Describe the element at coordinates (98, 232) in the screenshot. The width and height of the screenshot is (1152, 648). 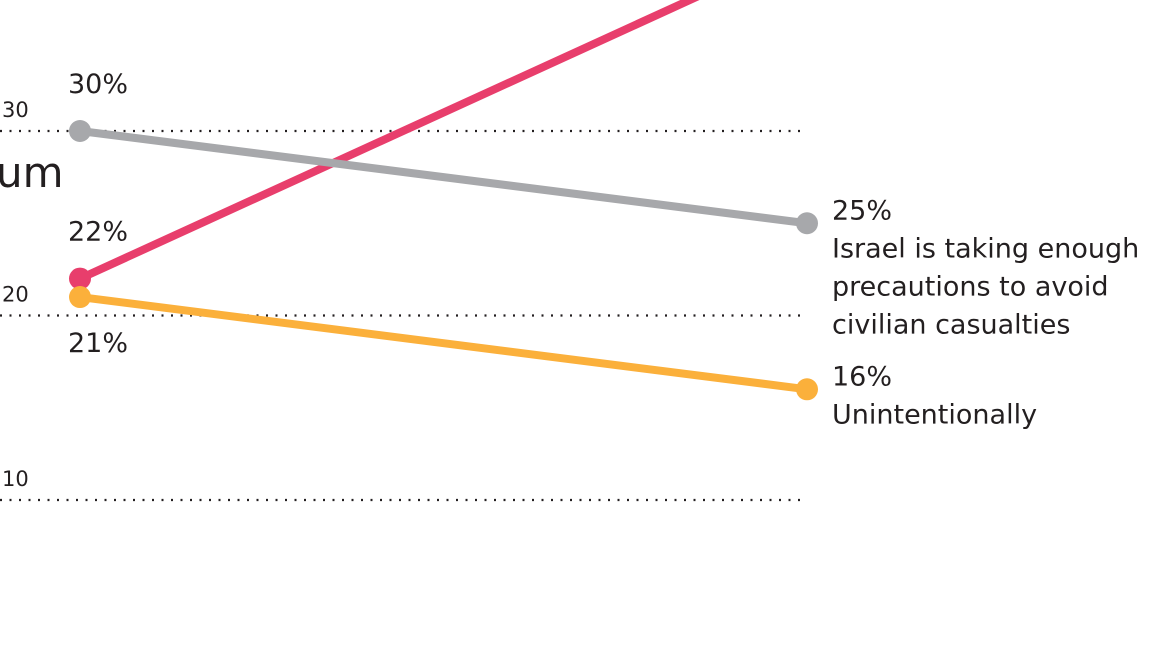
I see `data-label-start: 22%` at that location.